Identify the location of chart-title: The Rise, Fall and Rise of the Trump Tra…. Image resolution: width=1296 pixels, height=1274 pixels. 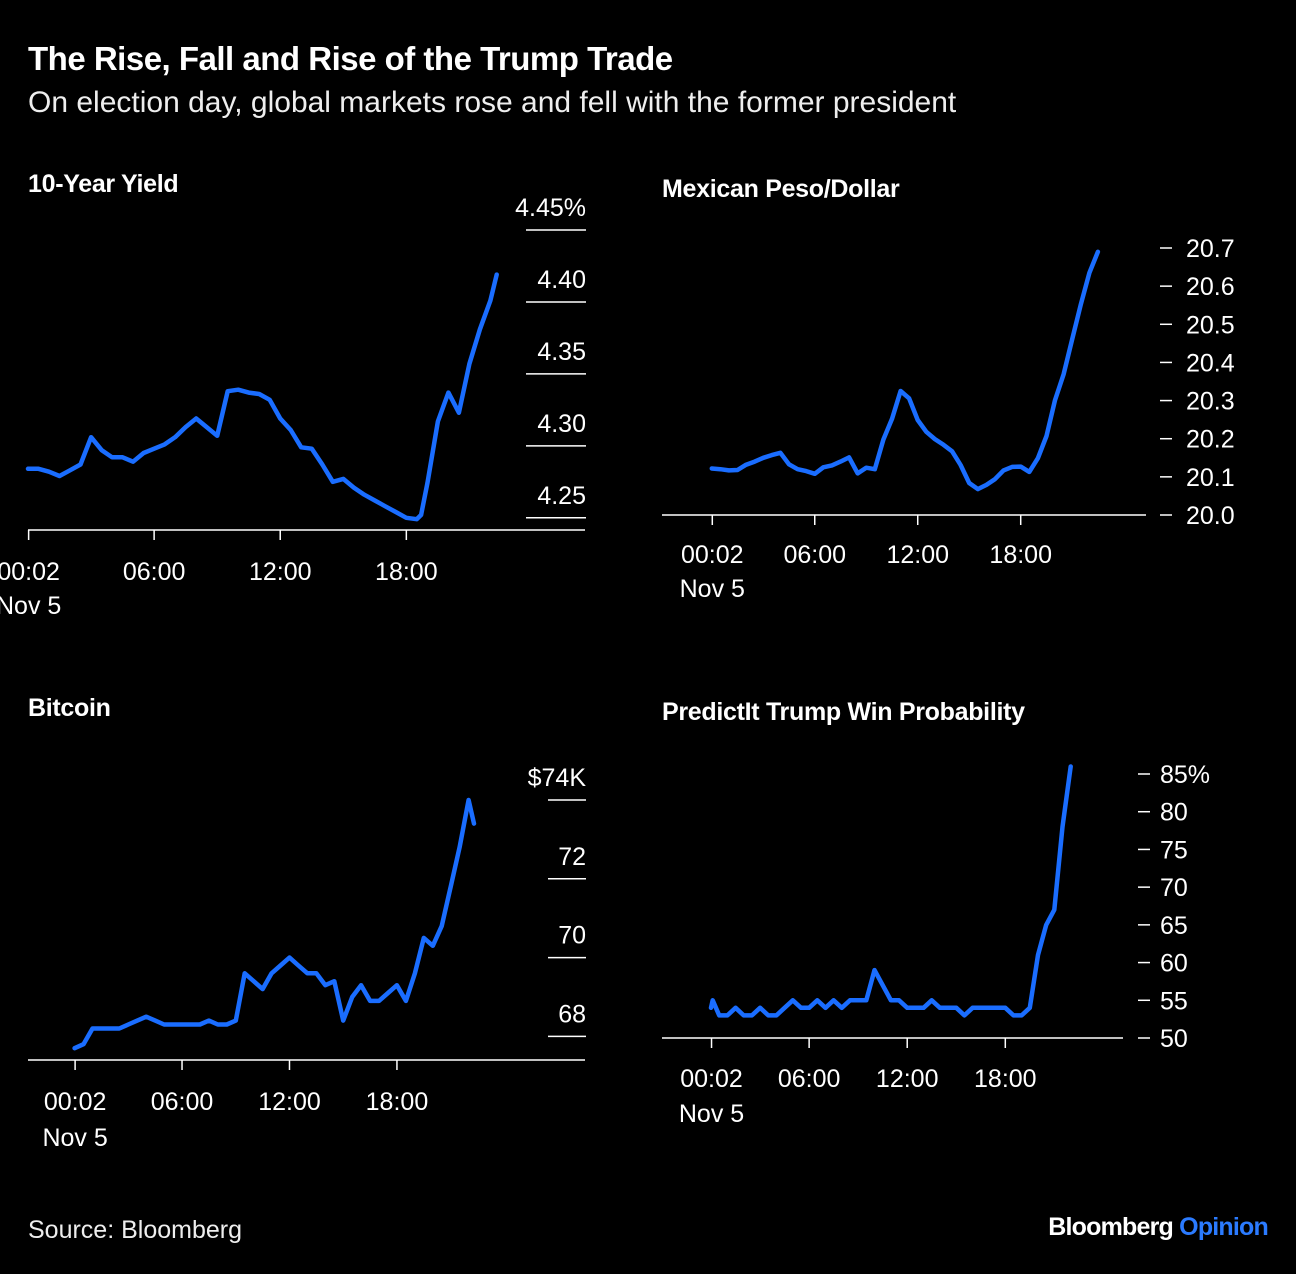
(350, 58).